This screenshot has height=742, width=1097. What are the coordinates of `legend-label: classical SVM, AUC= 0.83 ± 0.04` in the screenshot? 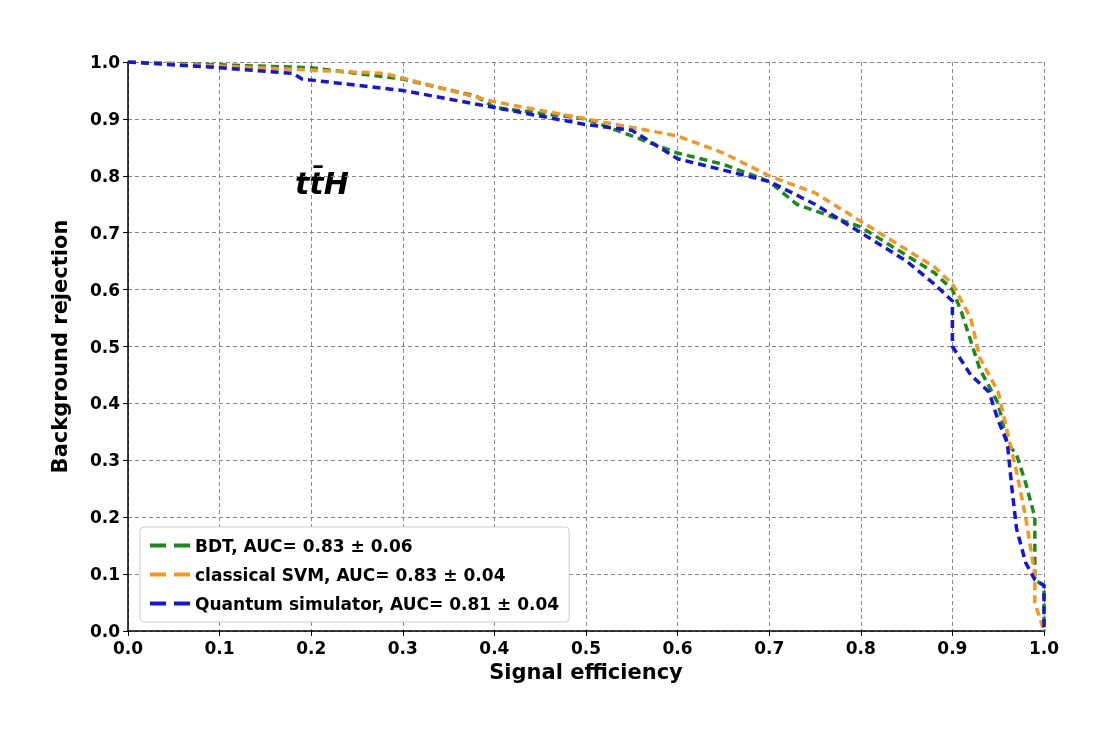 It's located at (350, 574).